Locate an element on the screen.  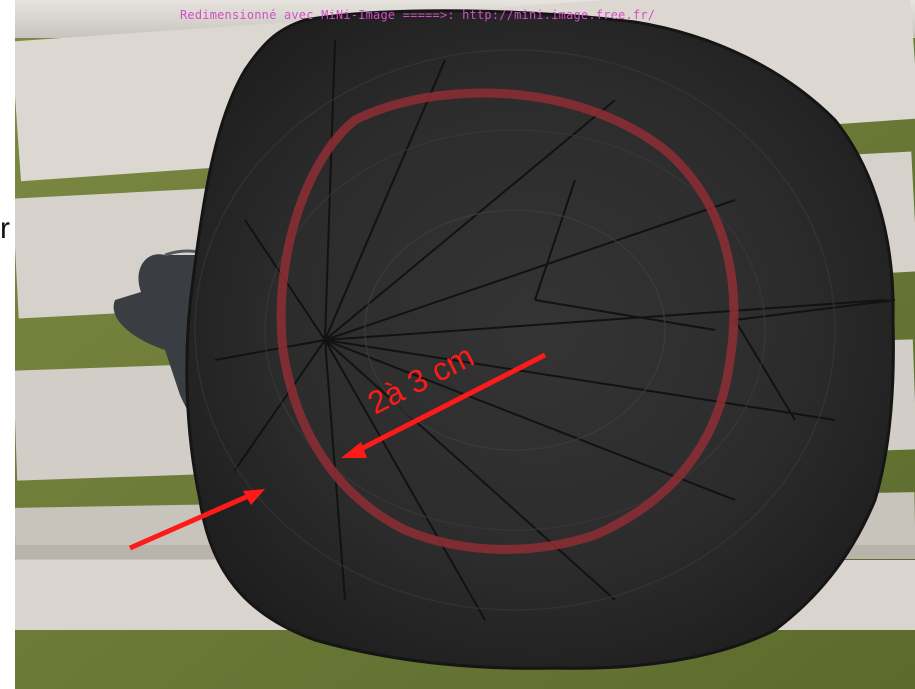
arrow-shaft-left is located at coordinates (191, 521).